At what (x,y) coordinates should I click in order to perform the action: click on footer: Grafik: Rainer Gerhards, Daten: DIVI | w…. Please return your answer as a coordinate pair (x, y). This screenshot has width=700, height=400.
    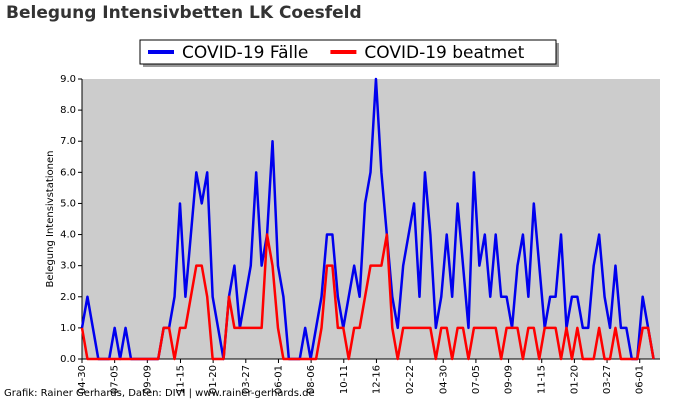
    Looking at the image, I should click on (159, 393).